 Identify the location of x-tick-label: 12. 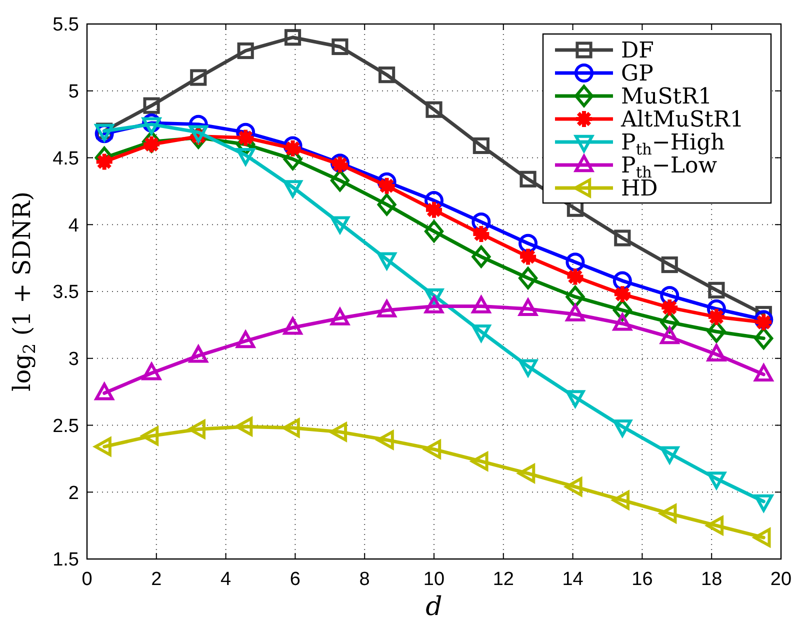
(503, 579).